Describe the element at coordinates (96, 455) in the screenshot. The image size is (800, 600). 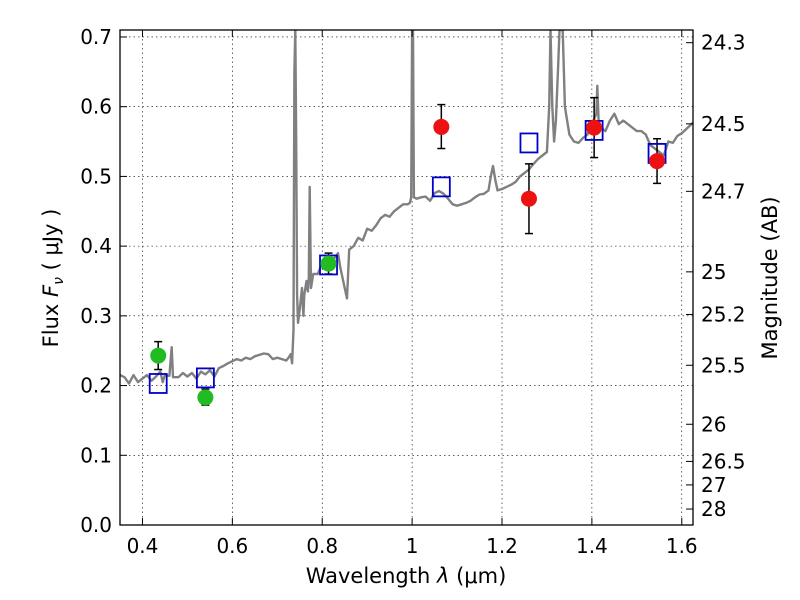
I see `y-tick-label: 0.1` at that location.